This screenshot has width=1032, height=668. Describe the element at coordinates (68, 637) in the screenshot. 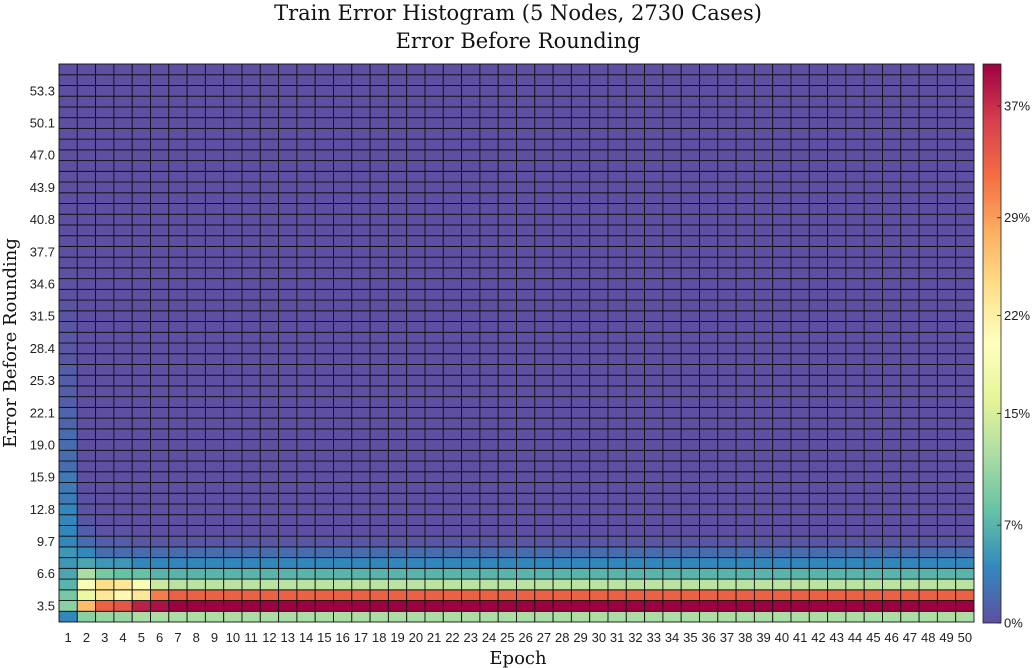

I see `x-tick-label: 1` at that location.